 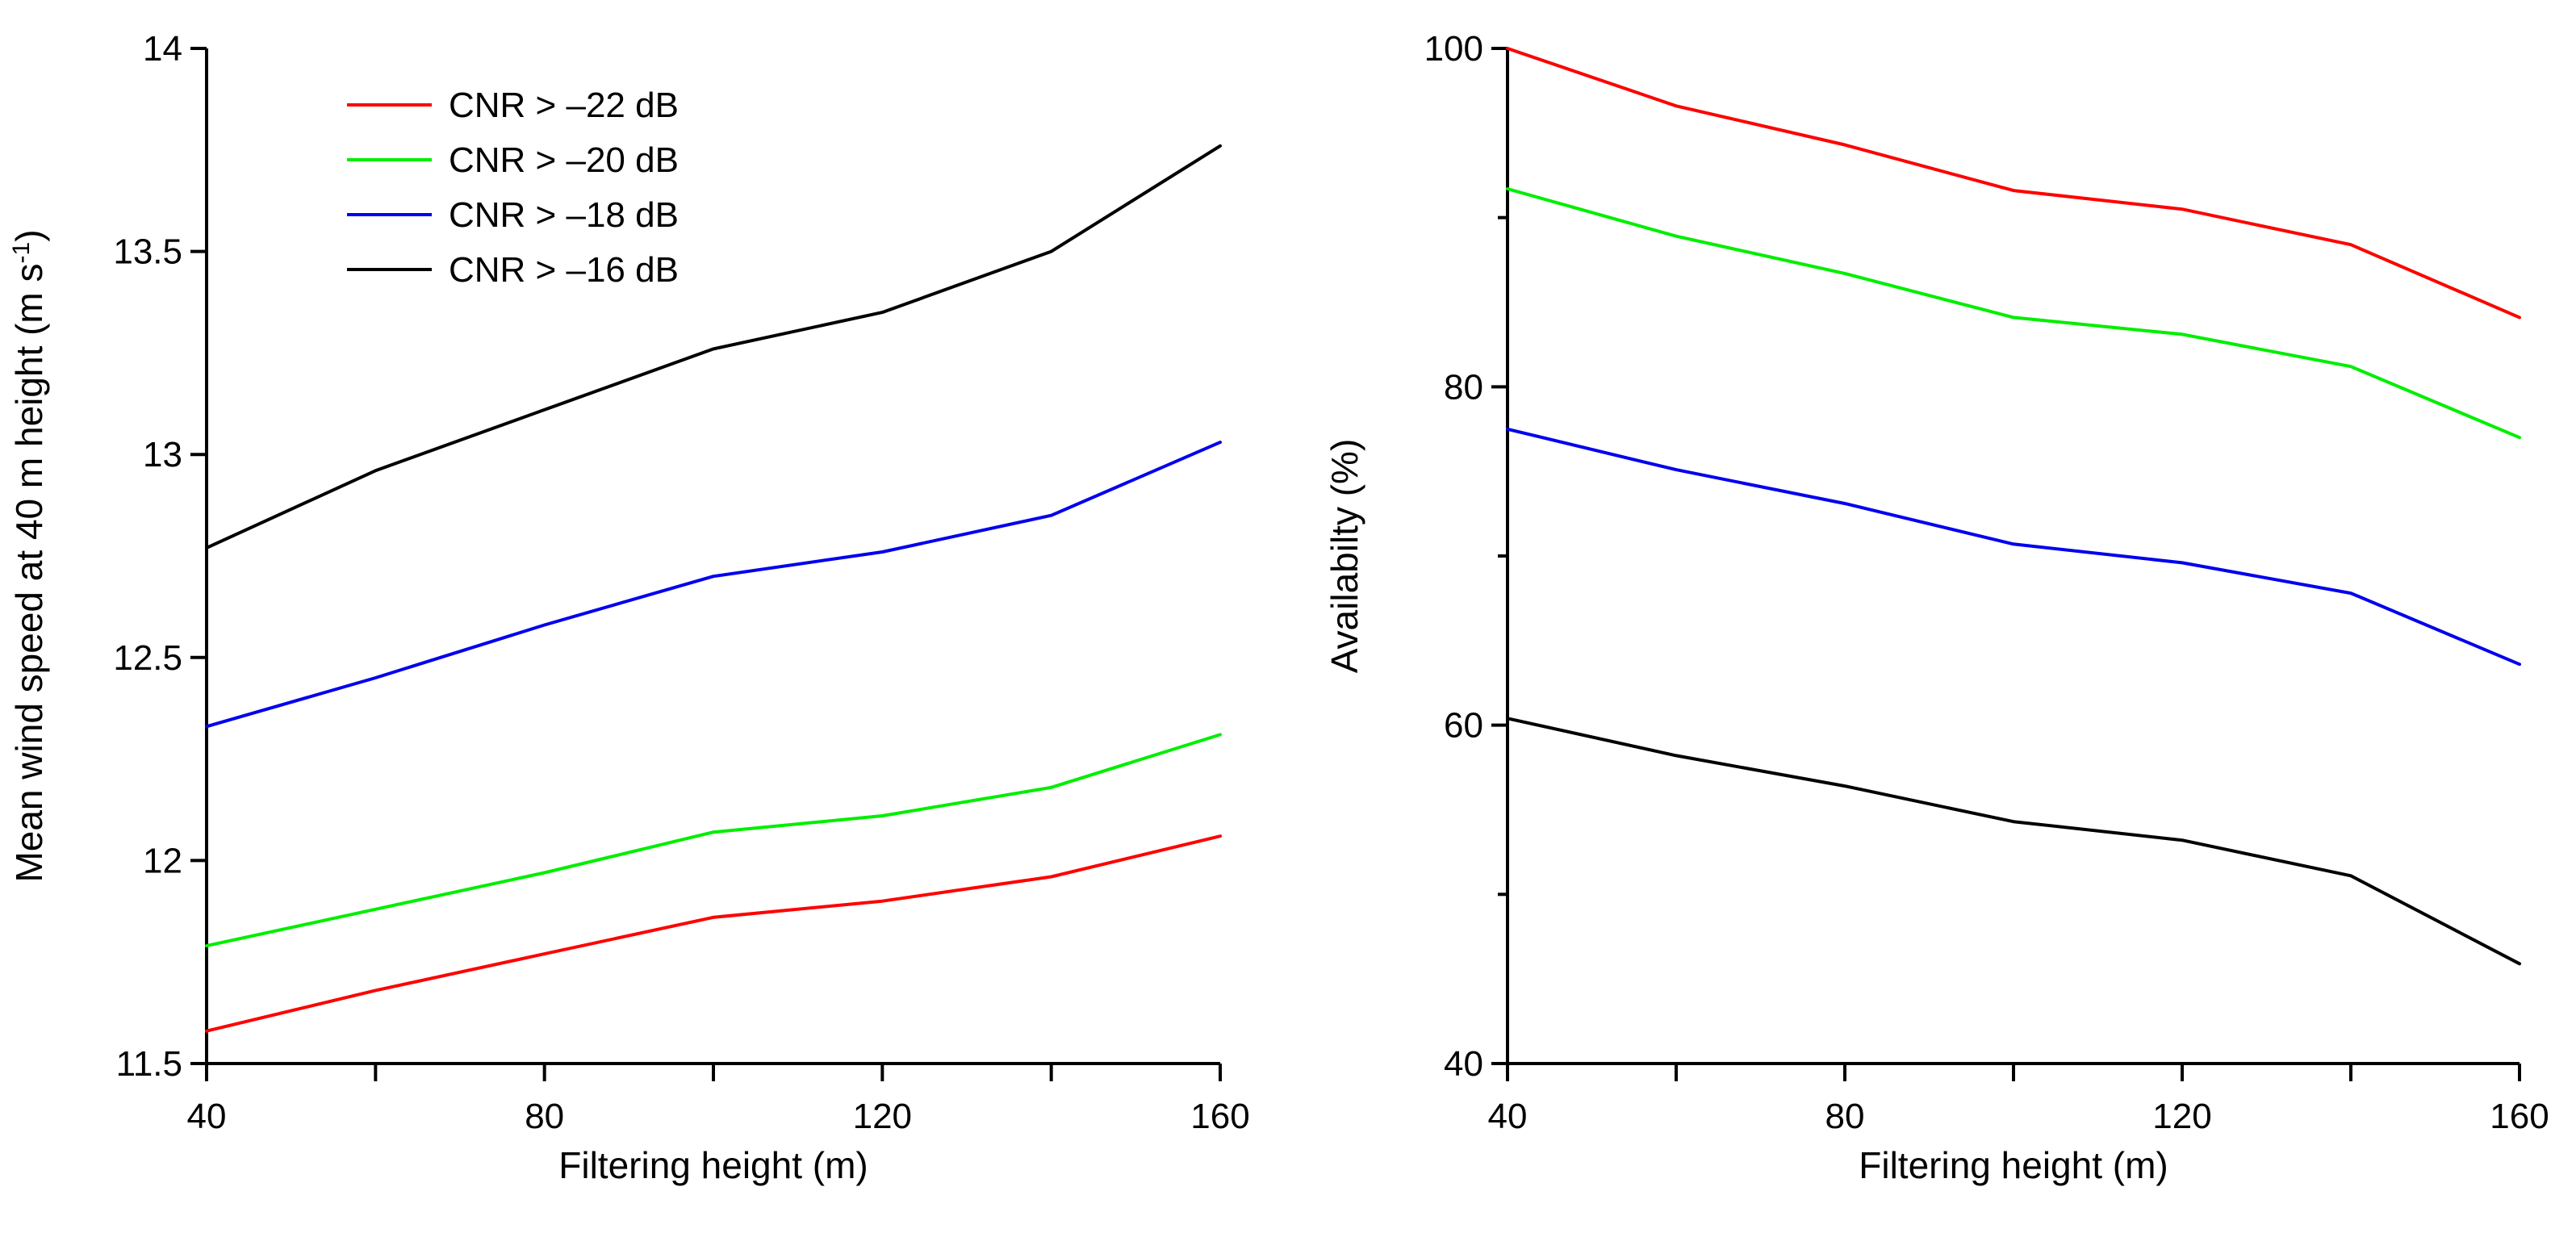 What do you see at coordinates (1463, 1064) in the screenshot?
I see `y-tick-label: 40` at bounding box center [1463, 1064].